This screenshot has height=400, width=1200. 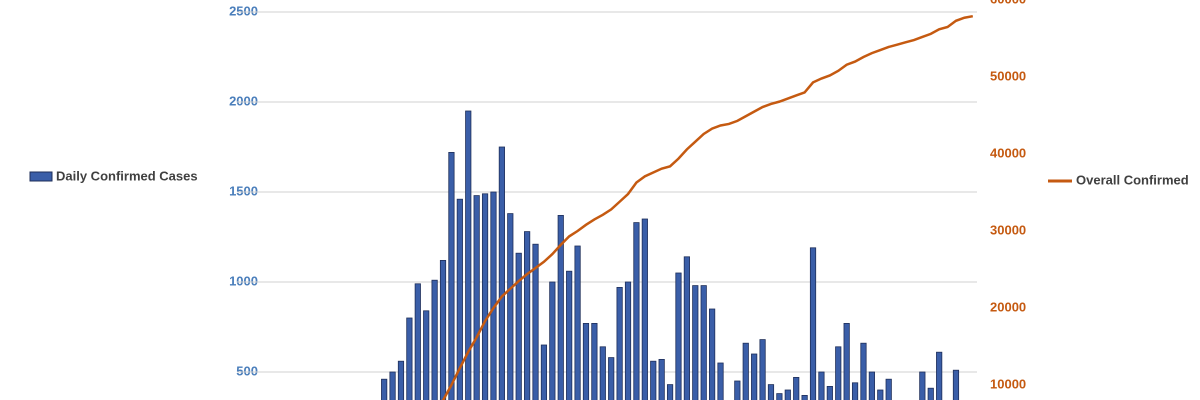 I want to click on y2-tick-label: 60000, so click(x=1008, y=3).